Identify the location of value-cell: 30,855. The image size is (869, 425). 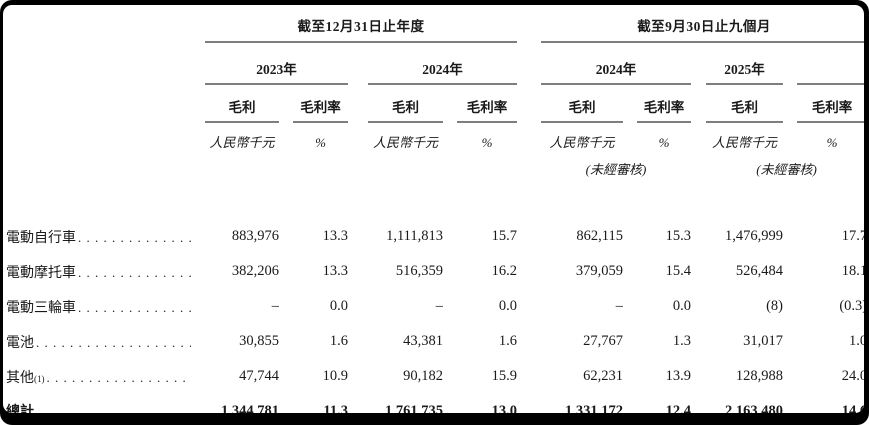
(259, 341).